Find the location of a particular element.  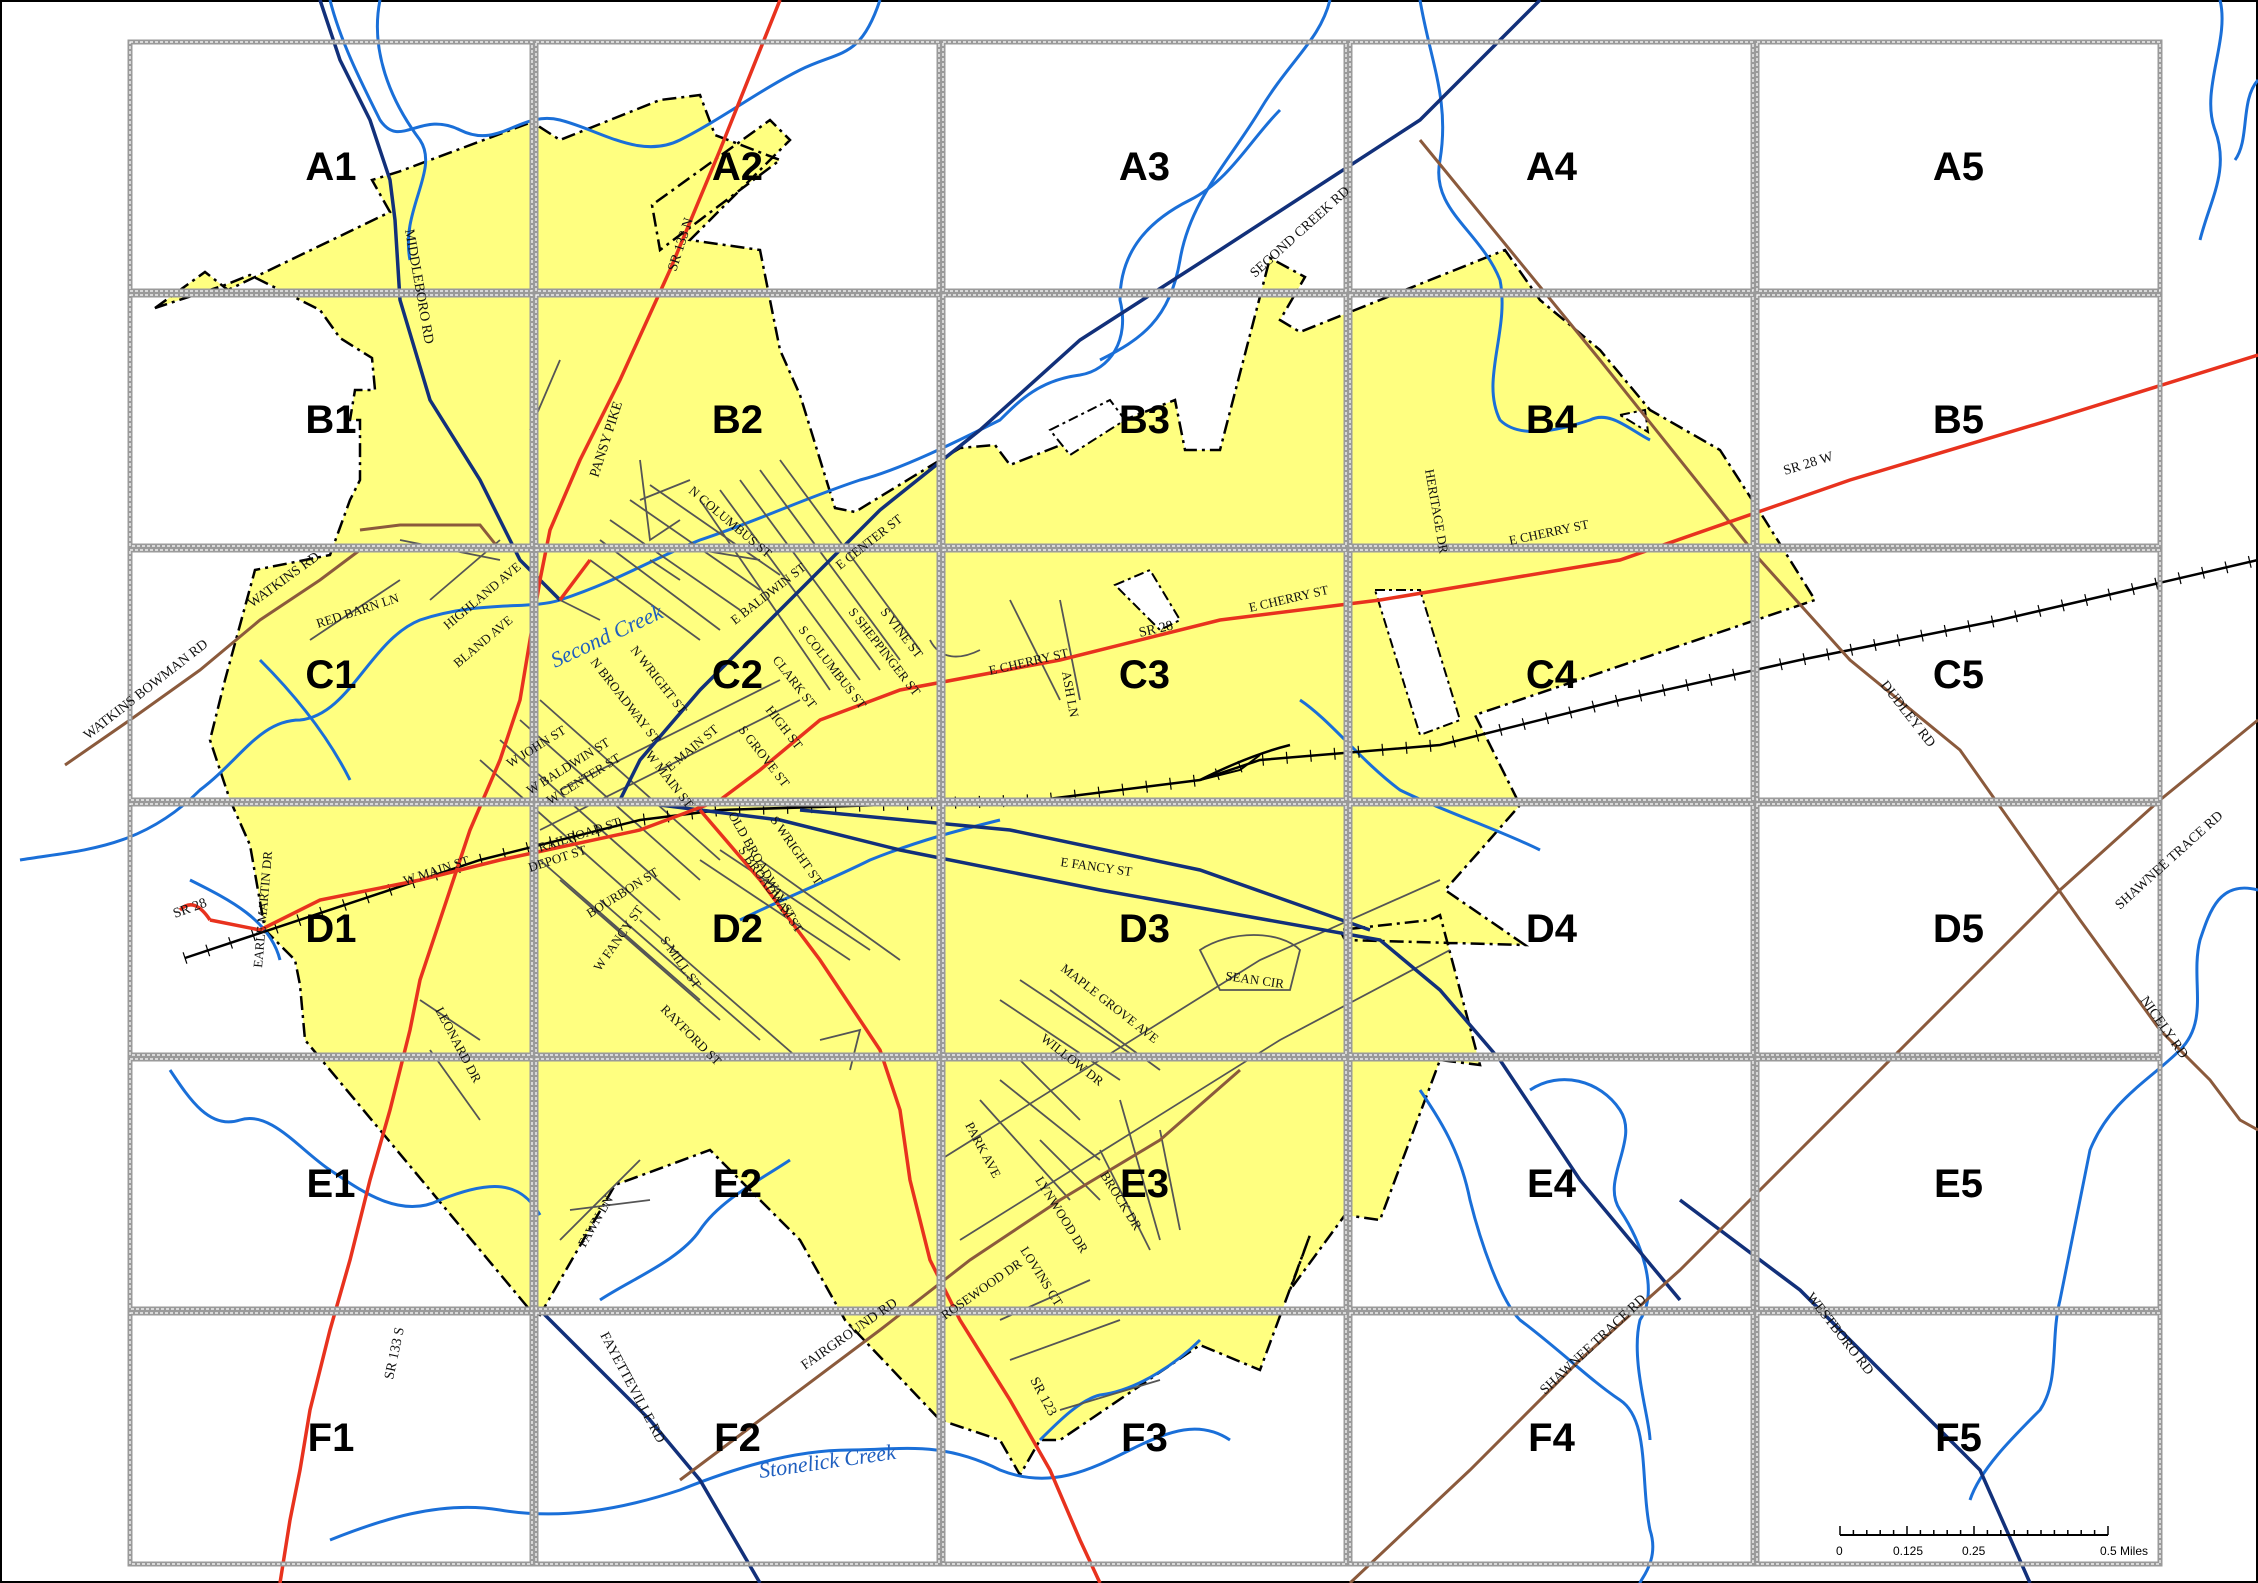

grid-label-f4: F4 is located at coordinates (1551, 1438).